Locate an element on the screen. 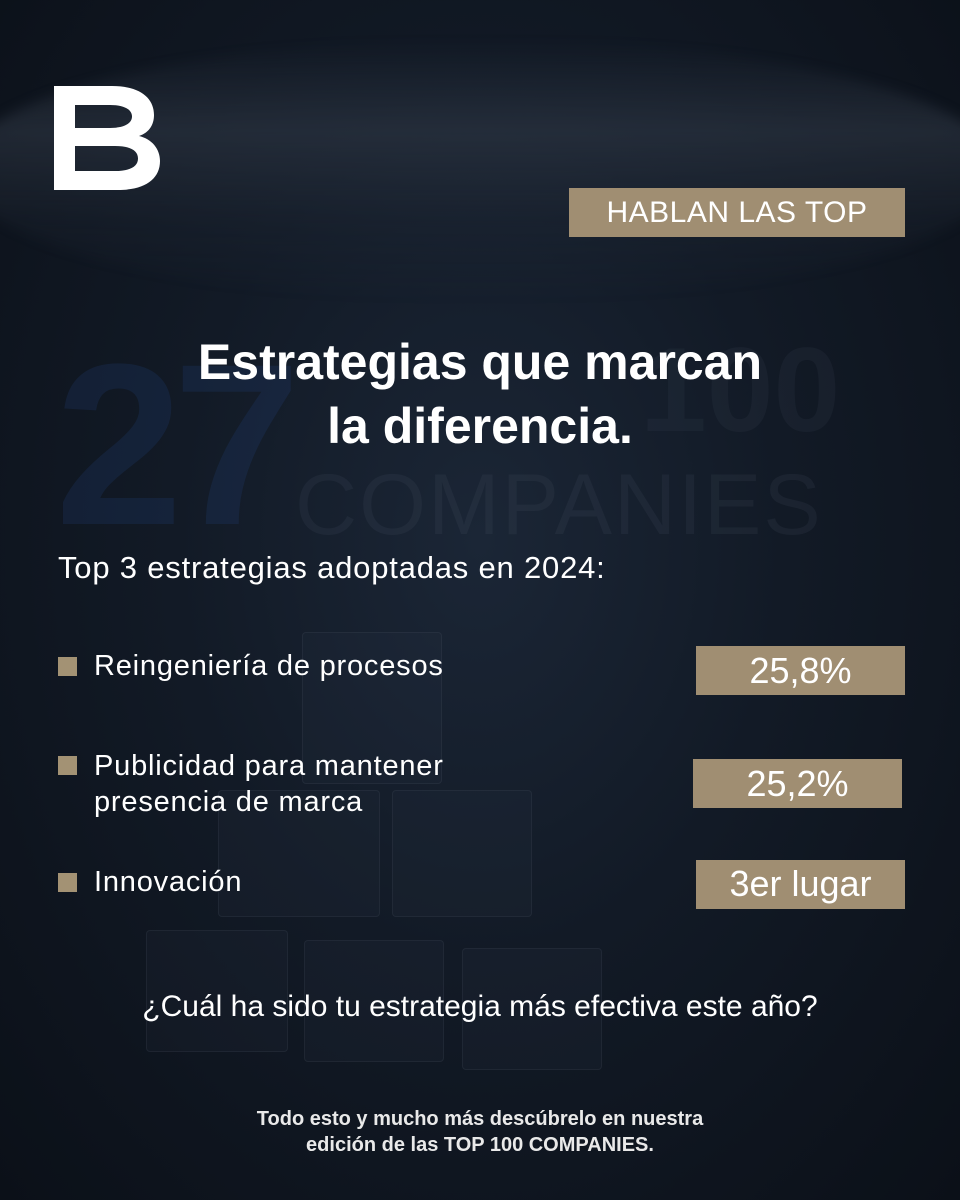 The width and height of the screenshot is (960, 1200). category-tag: HABLAN LAS TOP is located at coordinates (737, 212).